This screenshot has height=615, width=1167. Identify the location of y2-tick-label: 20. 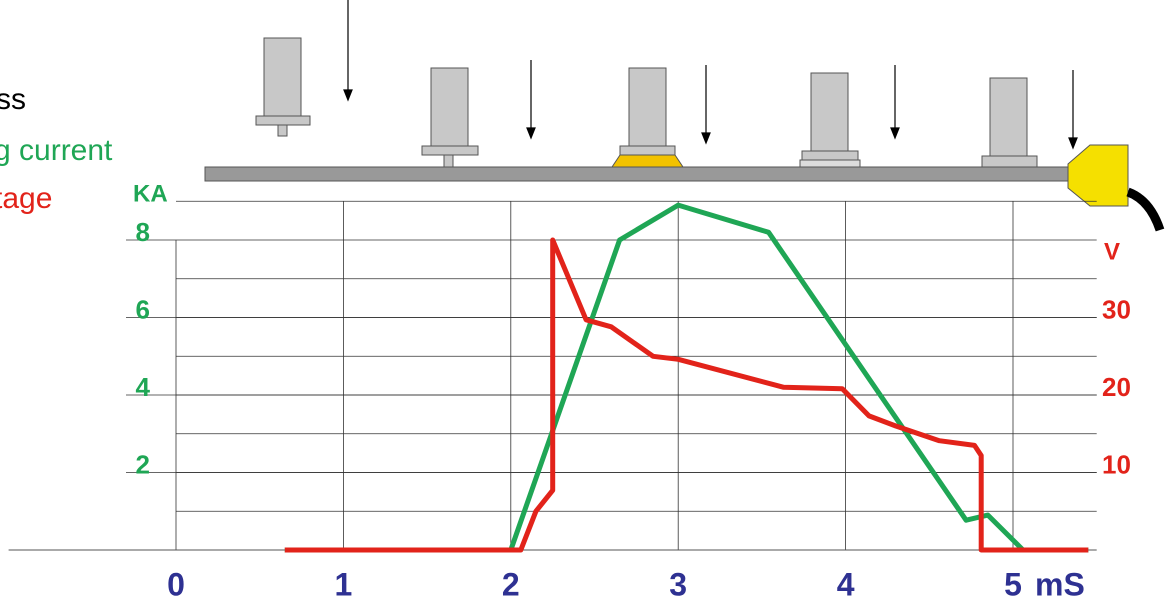
(1116, 387).